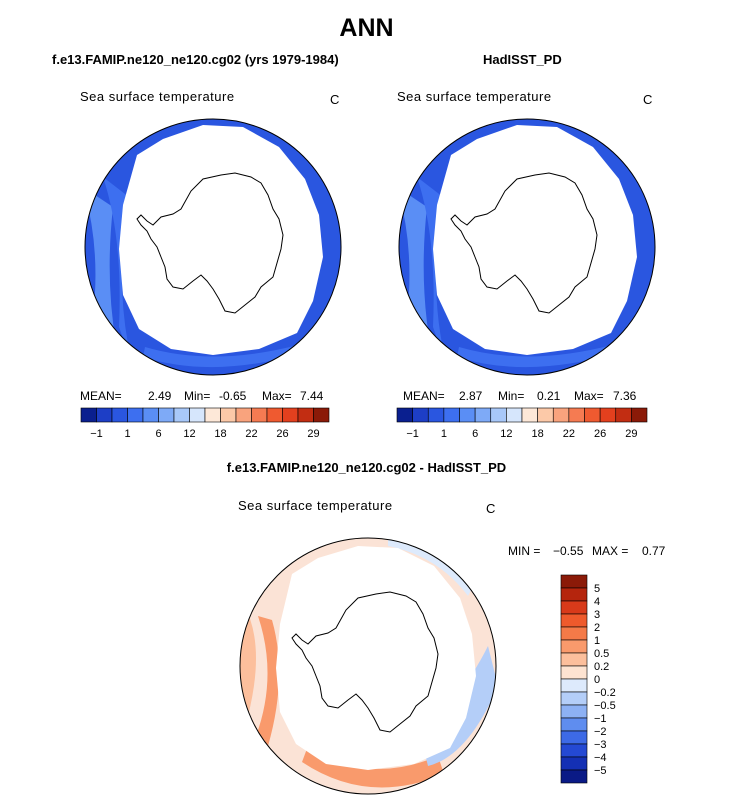 The image size is (733, 796). What do you see at coordinates (424, 396) in the screenshot?
I see `observed-mean-label: MEAN=` at bounding box center [424, 396].